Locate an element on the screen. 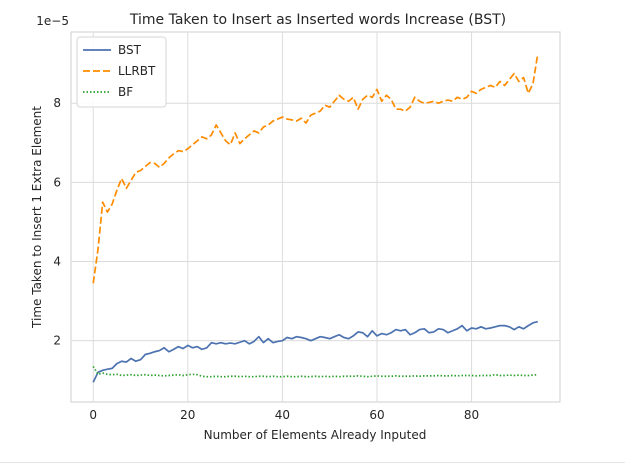 The image size is (625, 468). x-tick-label: 40 is located at coordinates (282, 415).